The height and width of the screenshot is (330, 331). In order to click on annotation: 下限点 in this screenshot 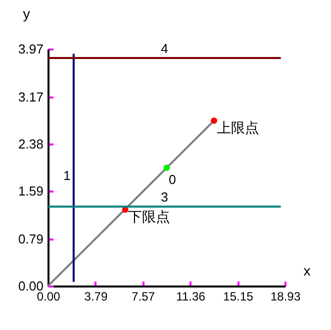, I will do `click(149, 216)`.